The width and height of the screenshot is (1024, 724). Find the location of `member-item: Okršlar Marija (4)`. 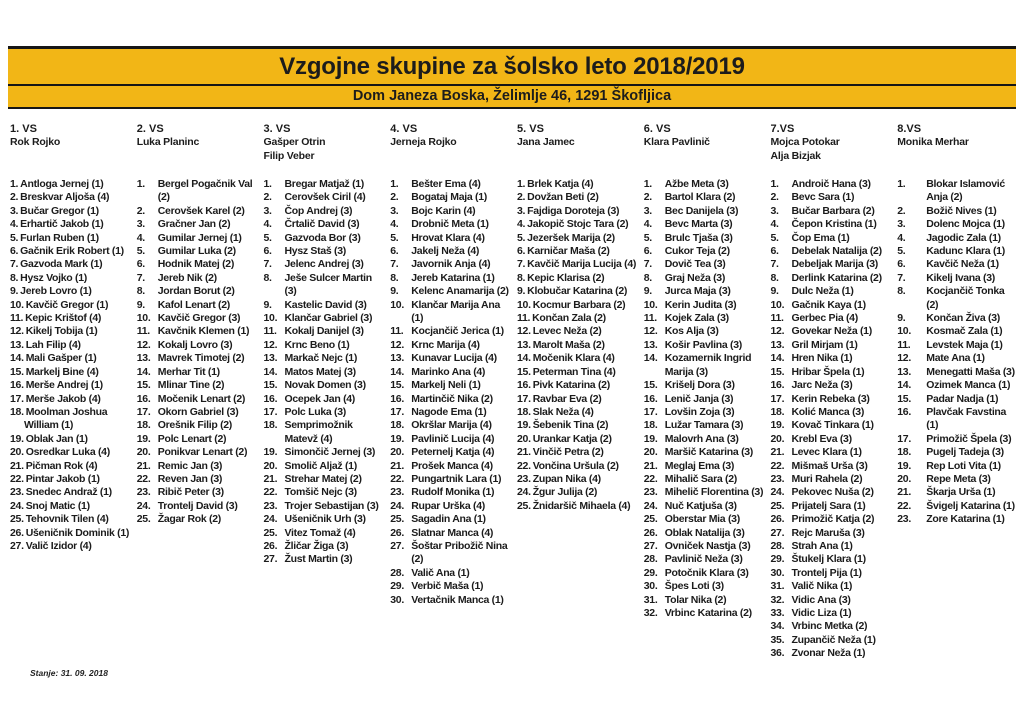

member-item: Okršlar Marija (4) is located at coordinates (450, 426).